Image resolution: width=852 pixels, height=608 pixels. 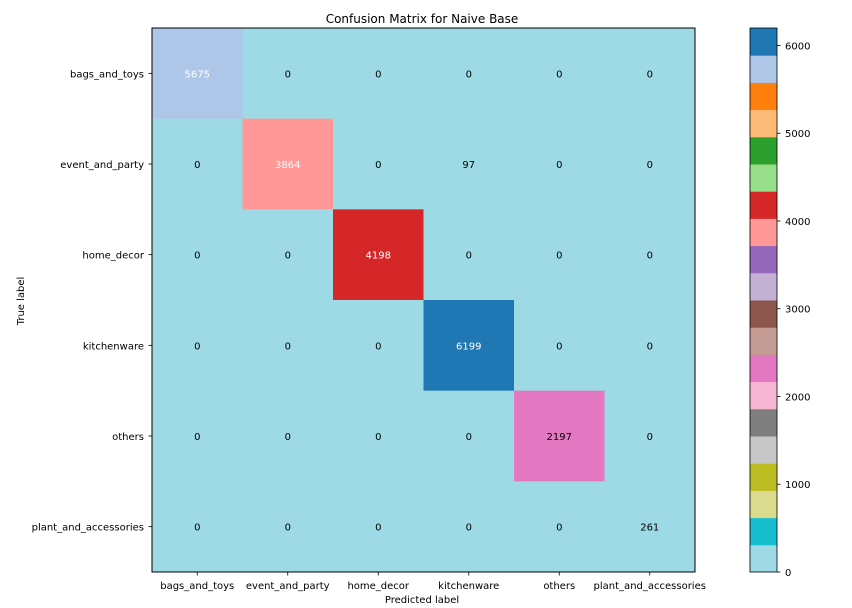 What do you see at coordinates (797, 46) in the screenshot?
I see `colorbar-tick-label: 6000` at bounding box center [797, 46].